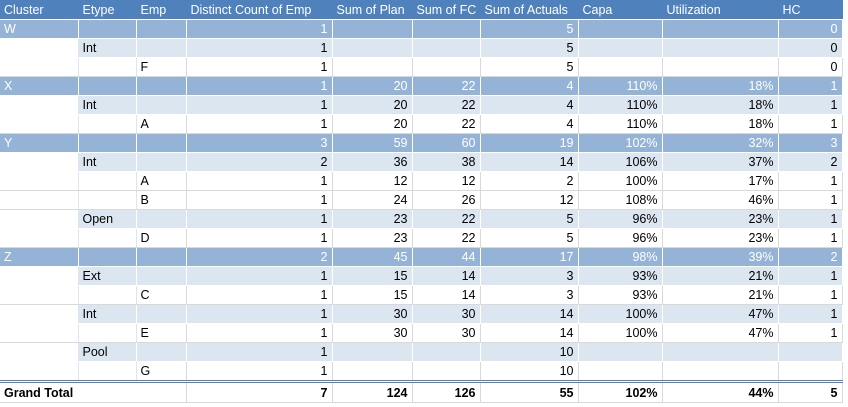  Describe the element at coordinates (720, 143) in the screenshot. I see `utilization-cell: 32%` at that location.